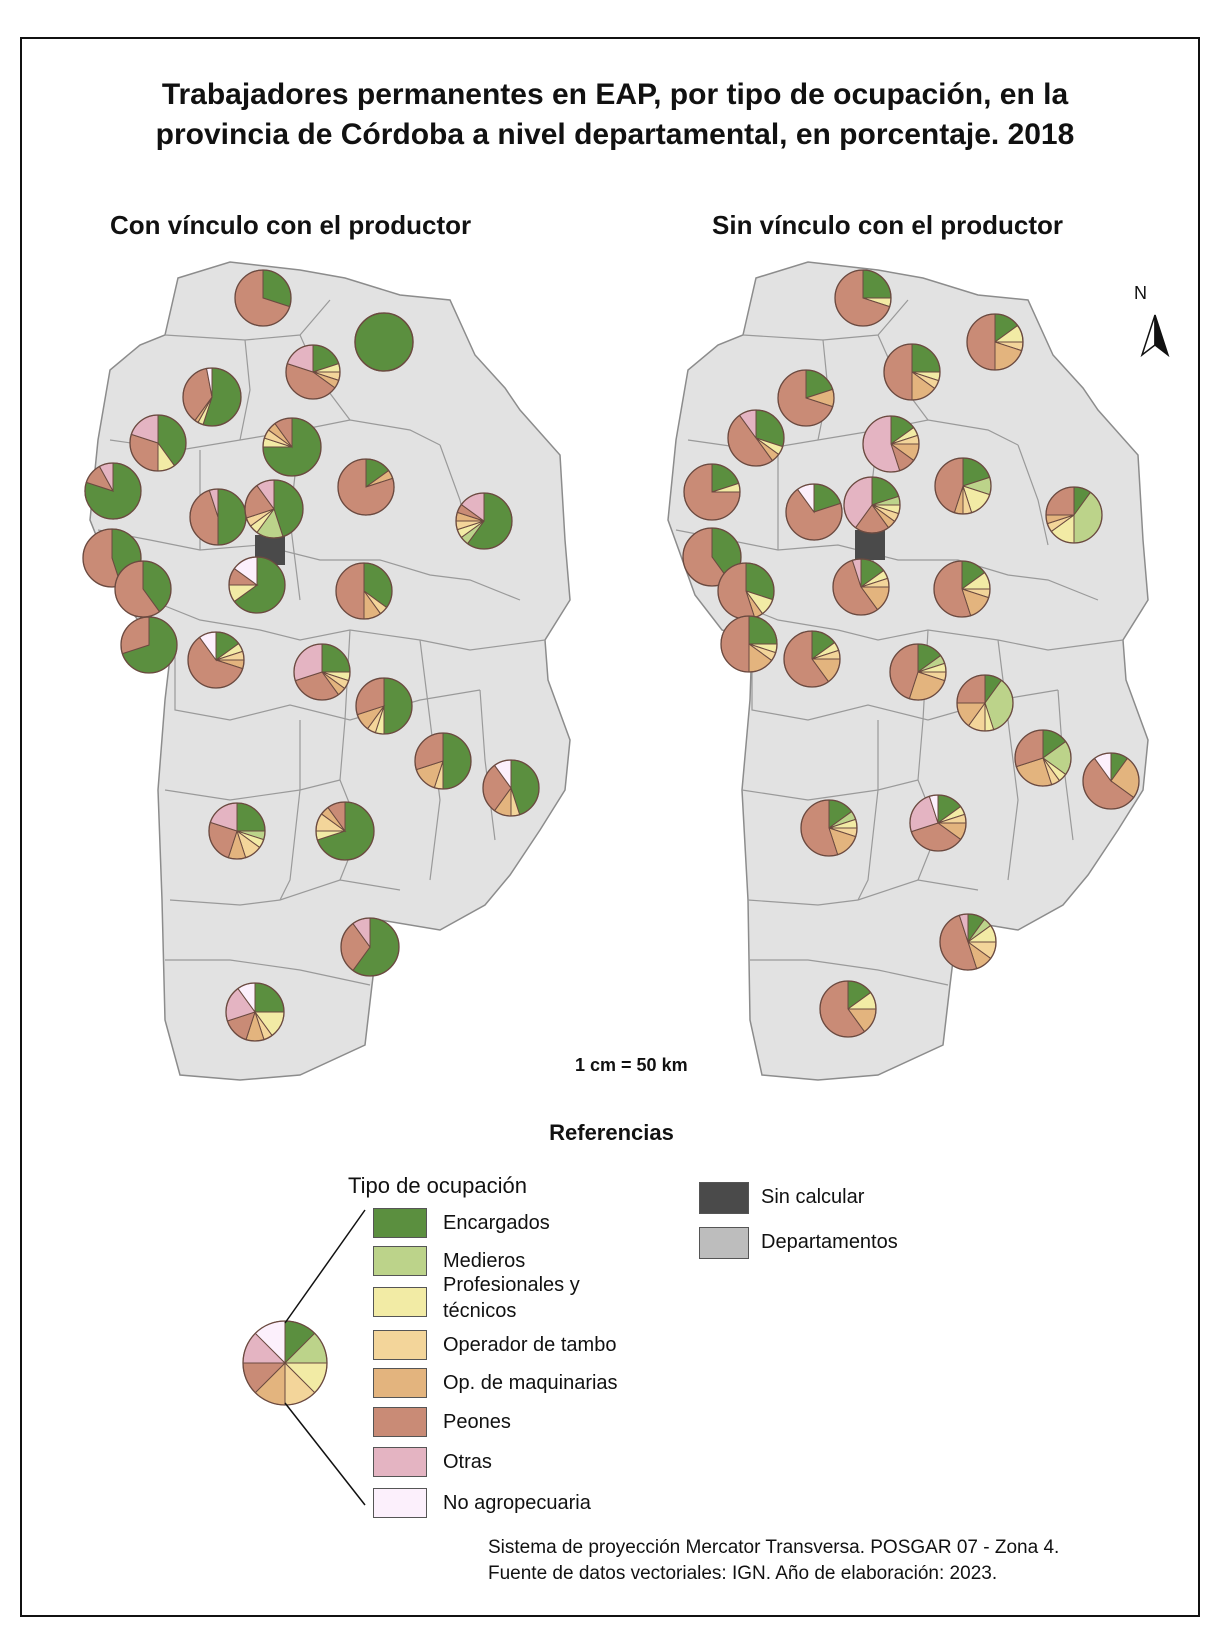 This screenshot has height=1634, width=1223. What do you see at coordinates (480, 1311) in the screenshot?
I see `legend-label-line2: técnicos` at bounding box center [480, 1311].